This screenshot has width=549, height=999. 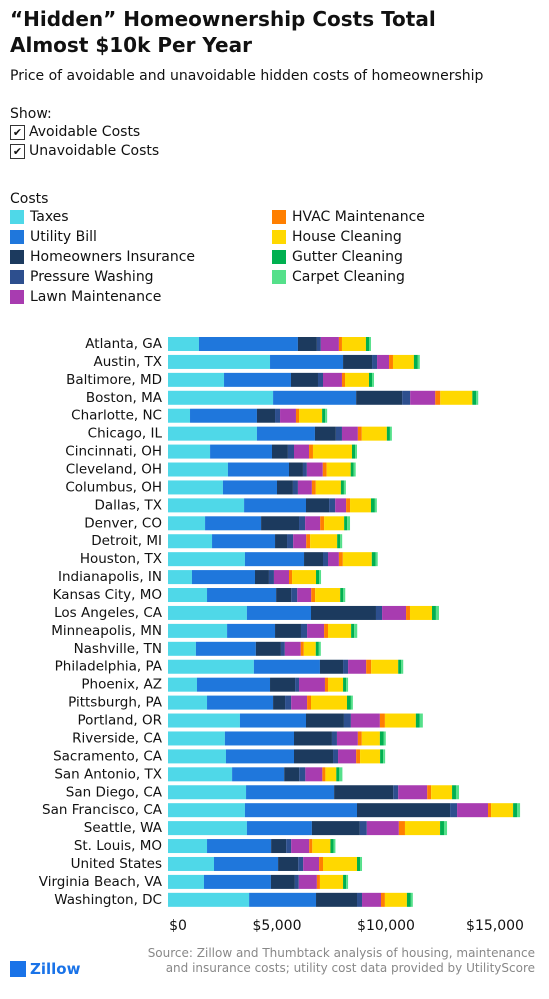 What do you see at coordinates (55, 969) in the screenshot?
I see `logo-text: Zillow` at bounding box center [55, 969].